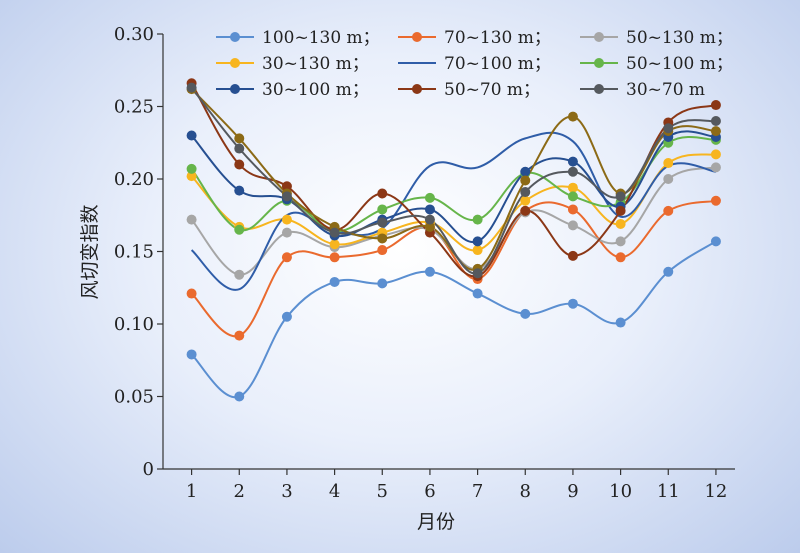  Describe the element at coordinates (286, 491) in the screenshot. I see `x-tick-label: 3` at that location.